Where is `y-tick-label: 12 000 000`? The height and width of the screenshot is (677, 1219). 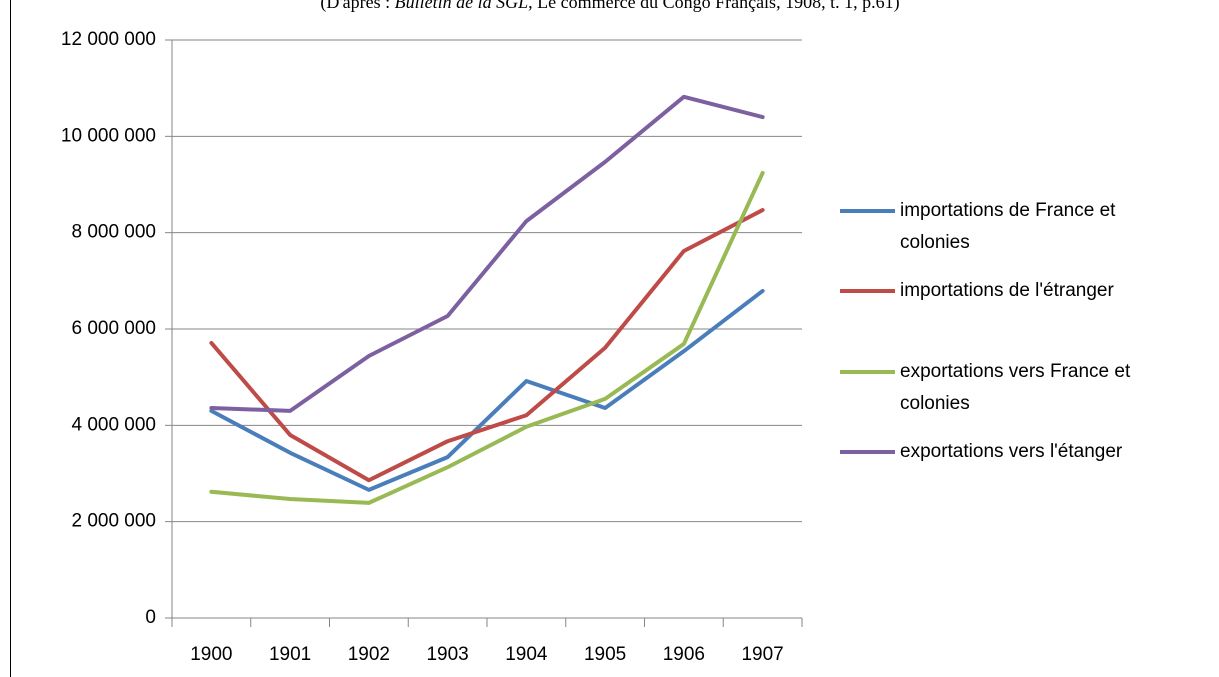
y-tick-label: 12 000 000 is located at coordinates (108, 39).